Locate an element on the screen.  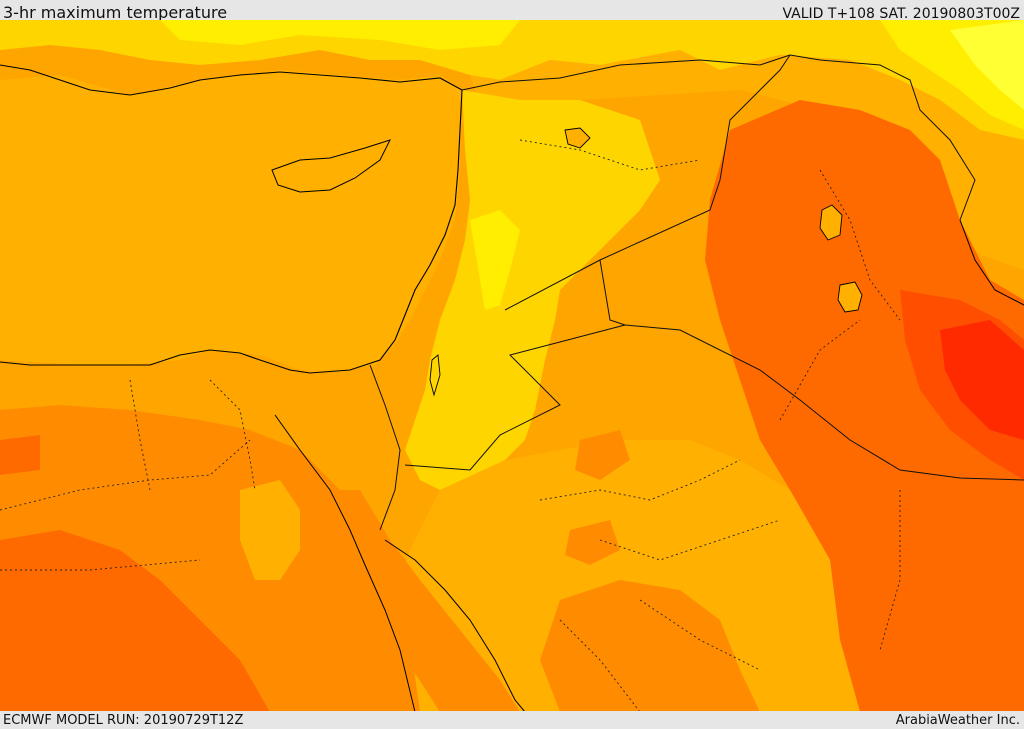
band-levant-yellow is located at coordinates (532, 290).